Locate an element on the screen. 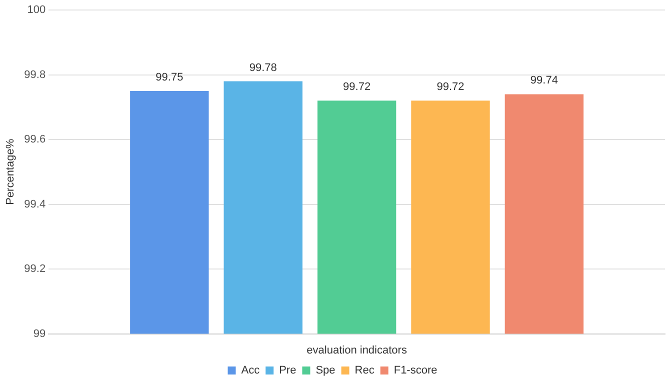 Image resolution: width=669 pixels, height=386 pixels. y-tick-label: 99.2 is located at coordinates (35, 269).